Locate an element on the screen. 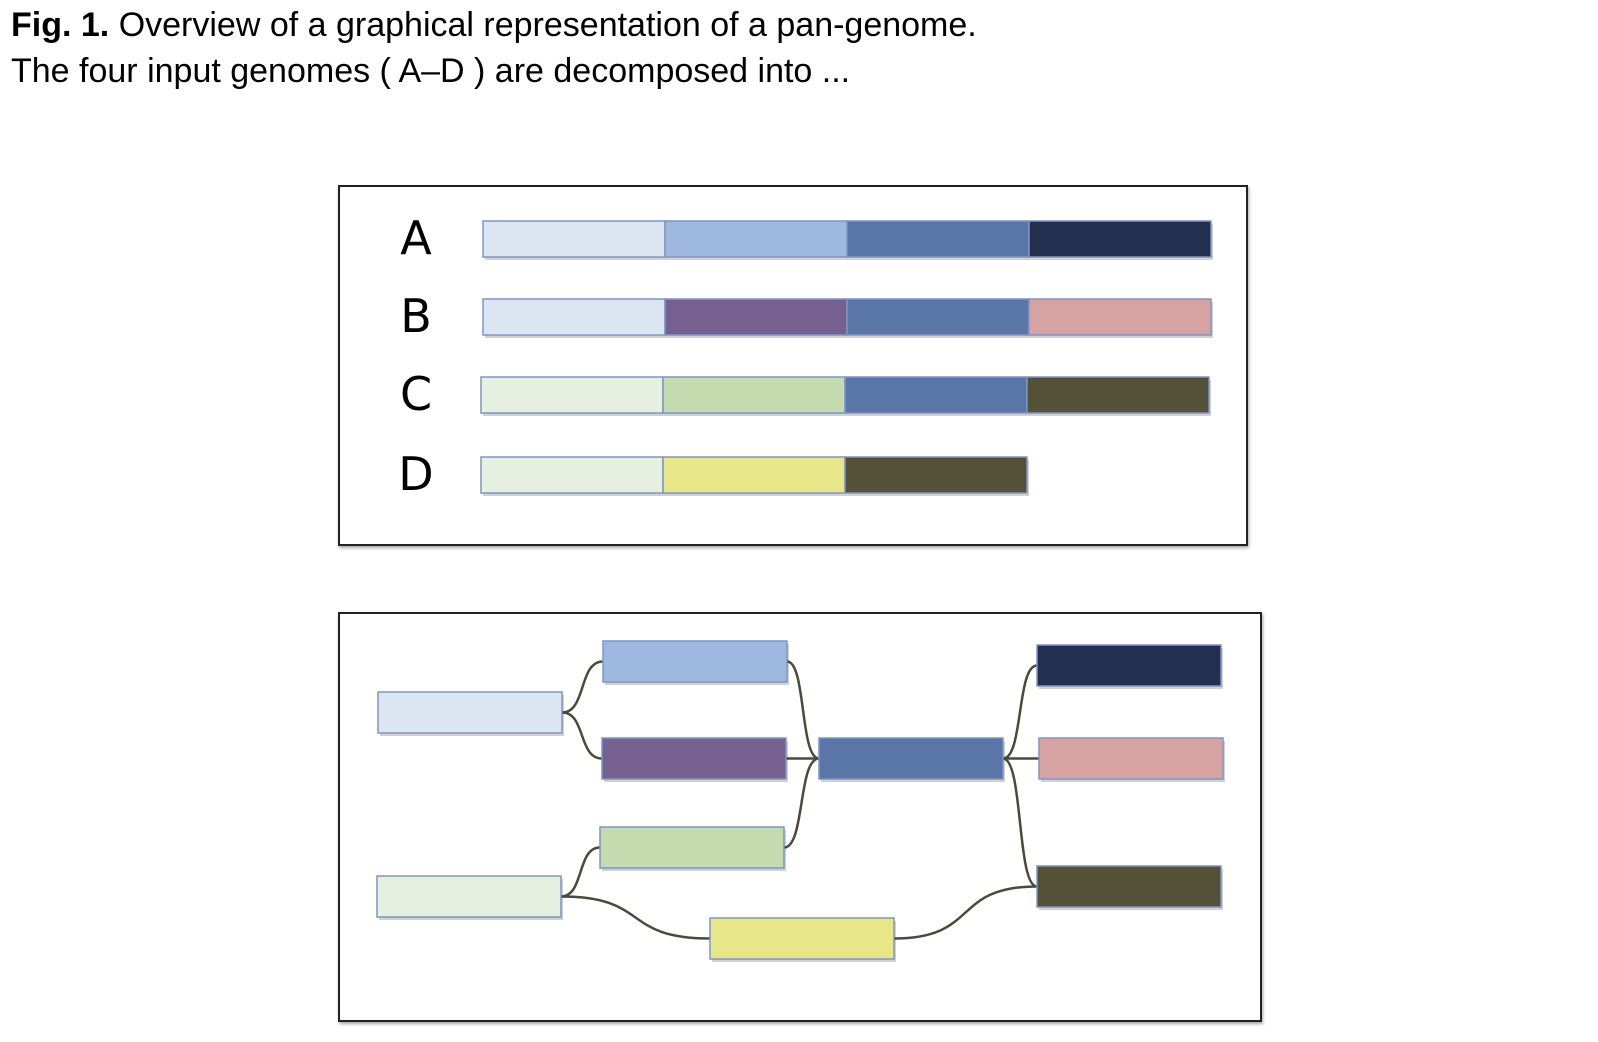 The image size is (1598, 1042). genome-label-c: C is located at coordinates (416, 394).